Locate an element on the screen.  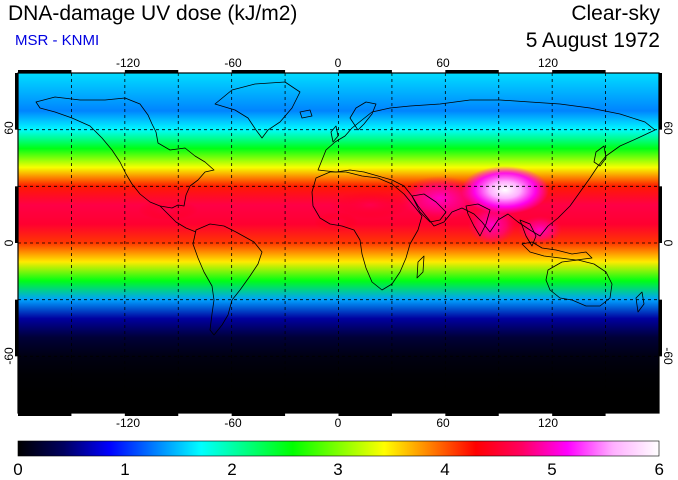
coastline-indonesia is located at coordinates (557, 251).